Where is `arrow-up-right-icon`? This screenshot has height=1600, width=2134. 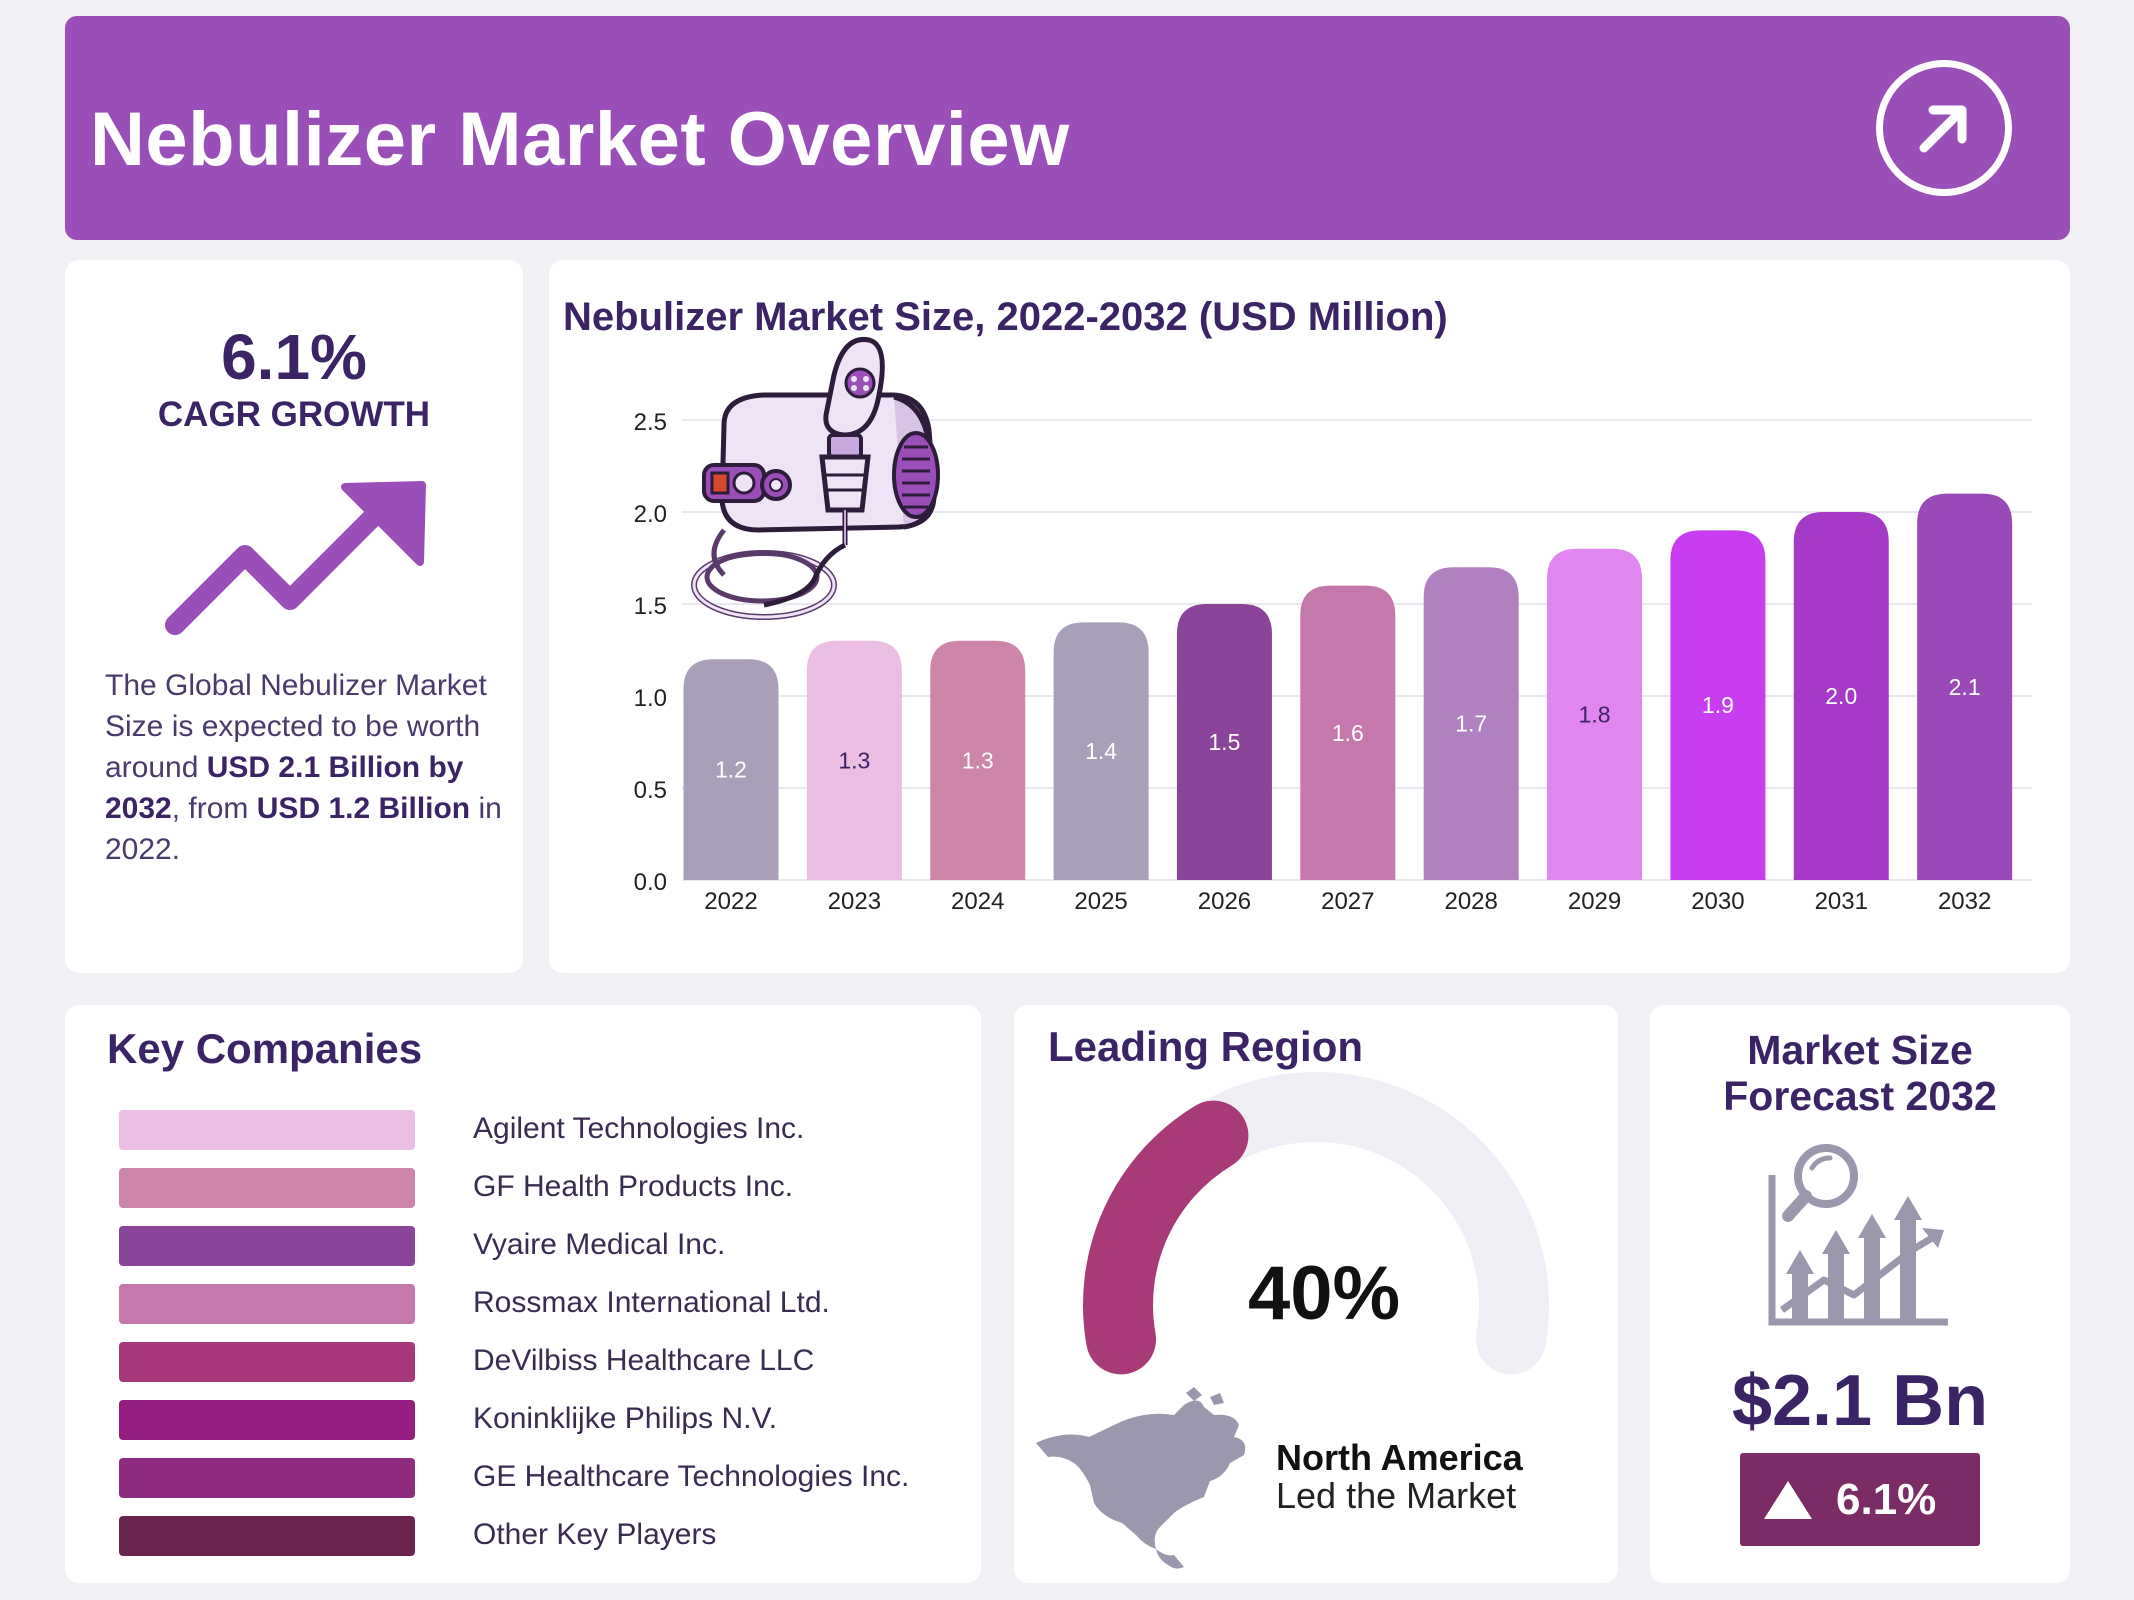 arrow-up-right-icon is located at coordinates (1944, 128).